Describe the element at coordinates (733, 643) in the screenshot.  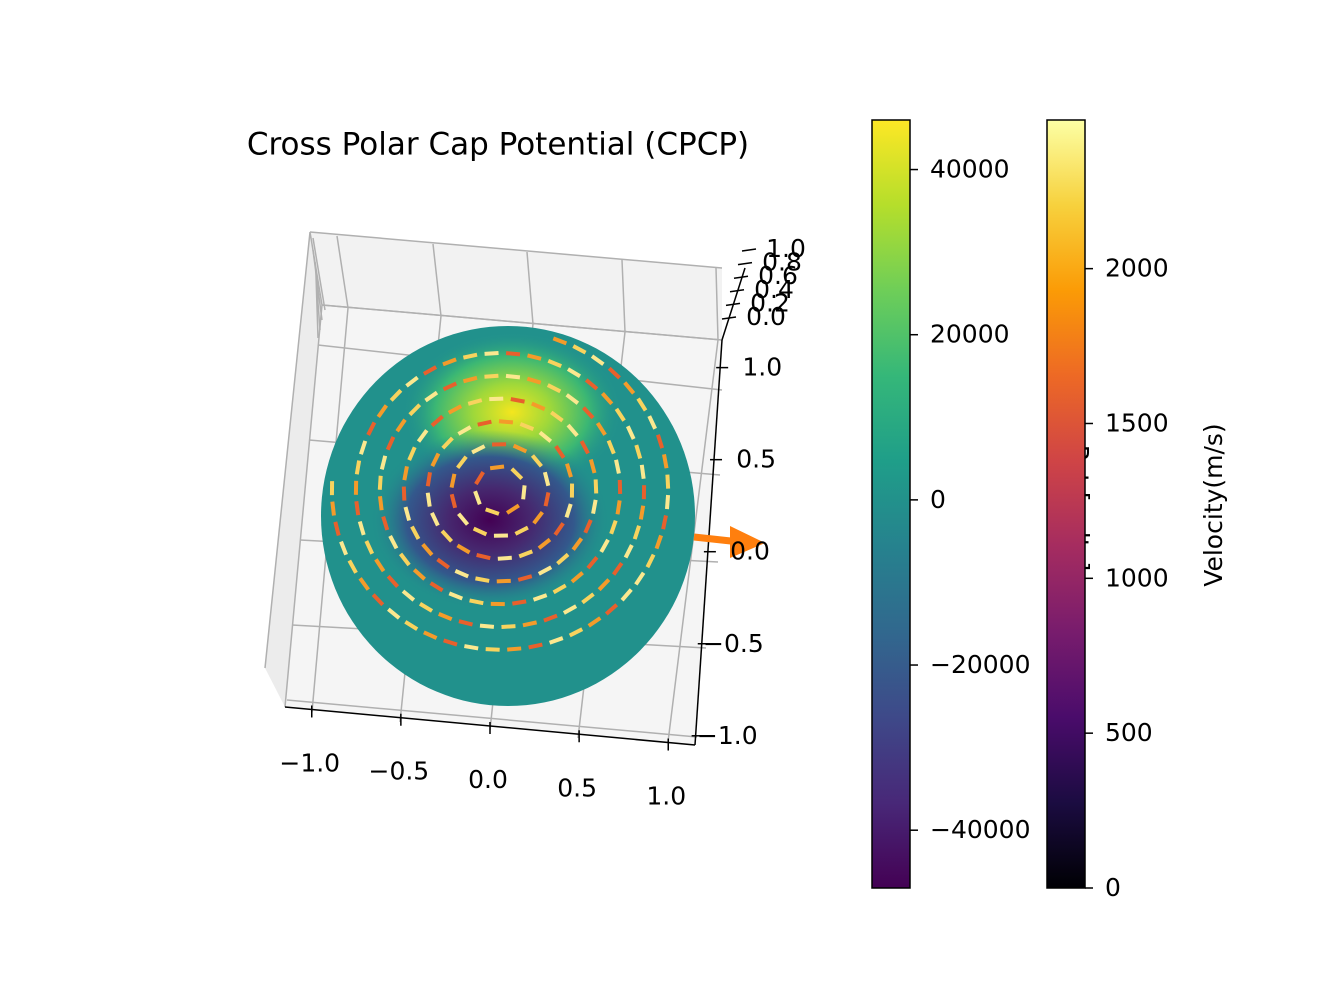
I see `y-tick-label: −0.5` at that location.